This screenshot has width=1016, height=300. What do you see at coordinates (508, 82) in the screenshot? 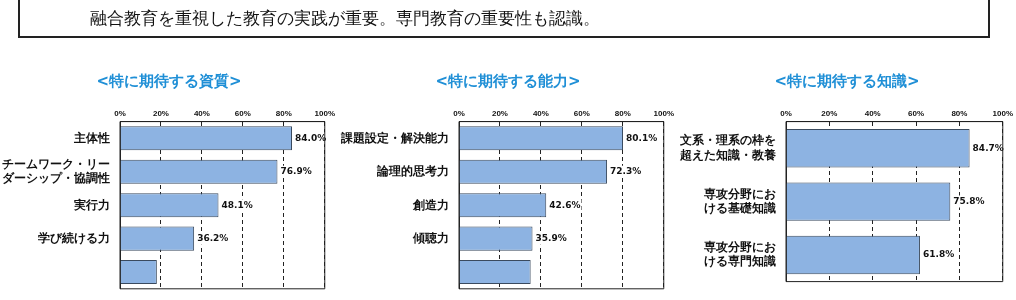
I see `chart-title: <特に期待する能力>` at bounding box center [508, 82].